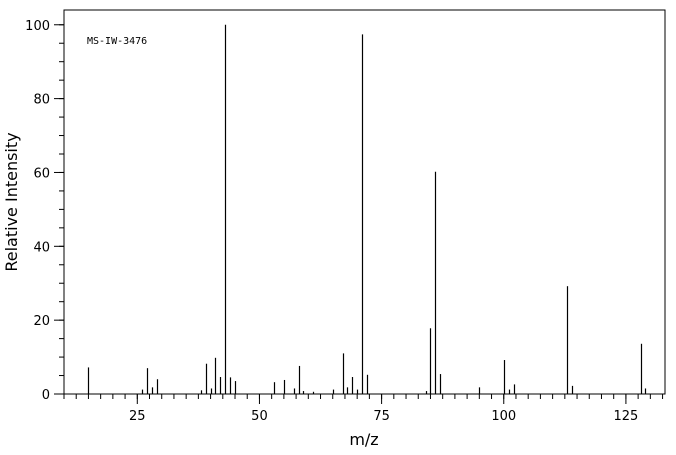 The width and height of the screenshot is (676, 455). What do you see at coordinates (37, 26) in the screenshot?
I see `y-tick-label: 100` at bounding box center [37, 26].